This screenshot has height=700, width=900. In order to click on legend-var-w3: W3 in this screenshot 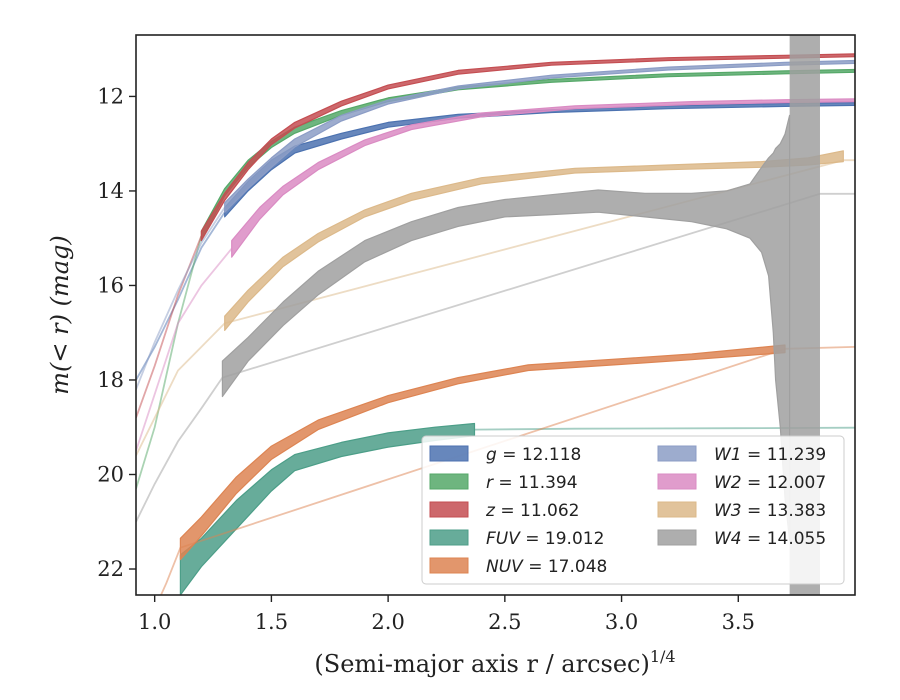, I will do `click(728, 511)`.